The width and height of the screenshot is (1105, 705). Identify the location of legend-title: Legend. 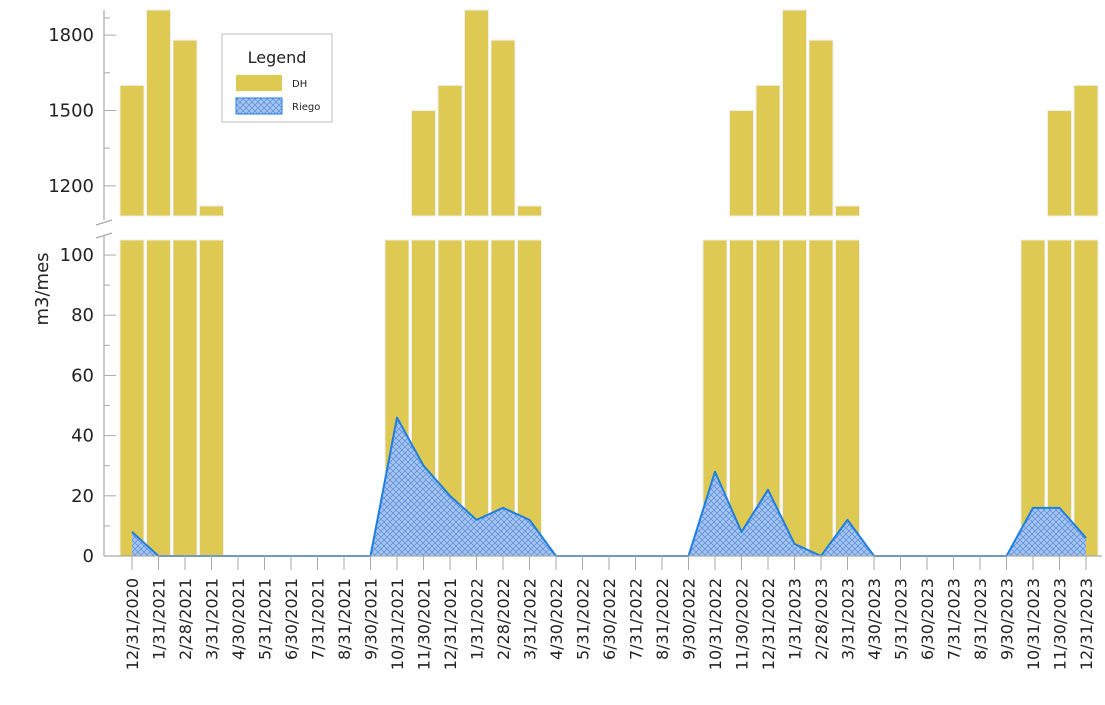
(277, 57).